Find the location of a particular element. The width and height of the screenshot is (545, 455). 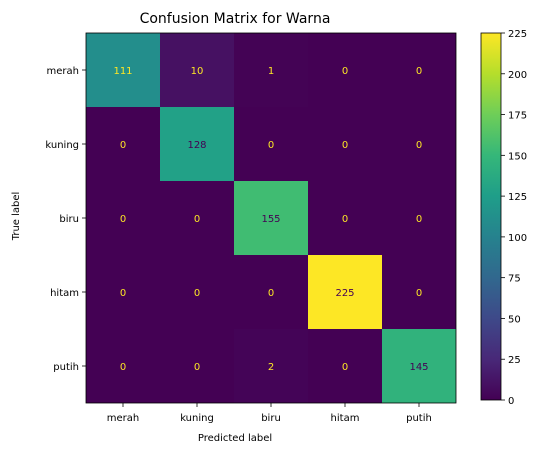

cell-value-label: 2 is located at coordinates (271, 367).